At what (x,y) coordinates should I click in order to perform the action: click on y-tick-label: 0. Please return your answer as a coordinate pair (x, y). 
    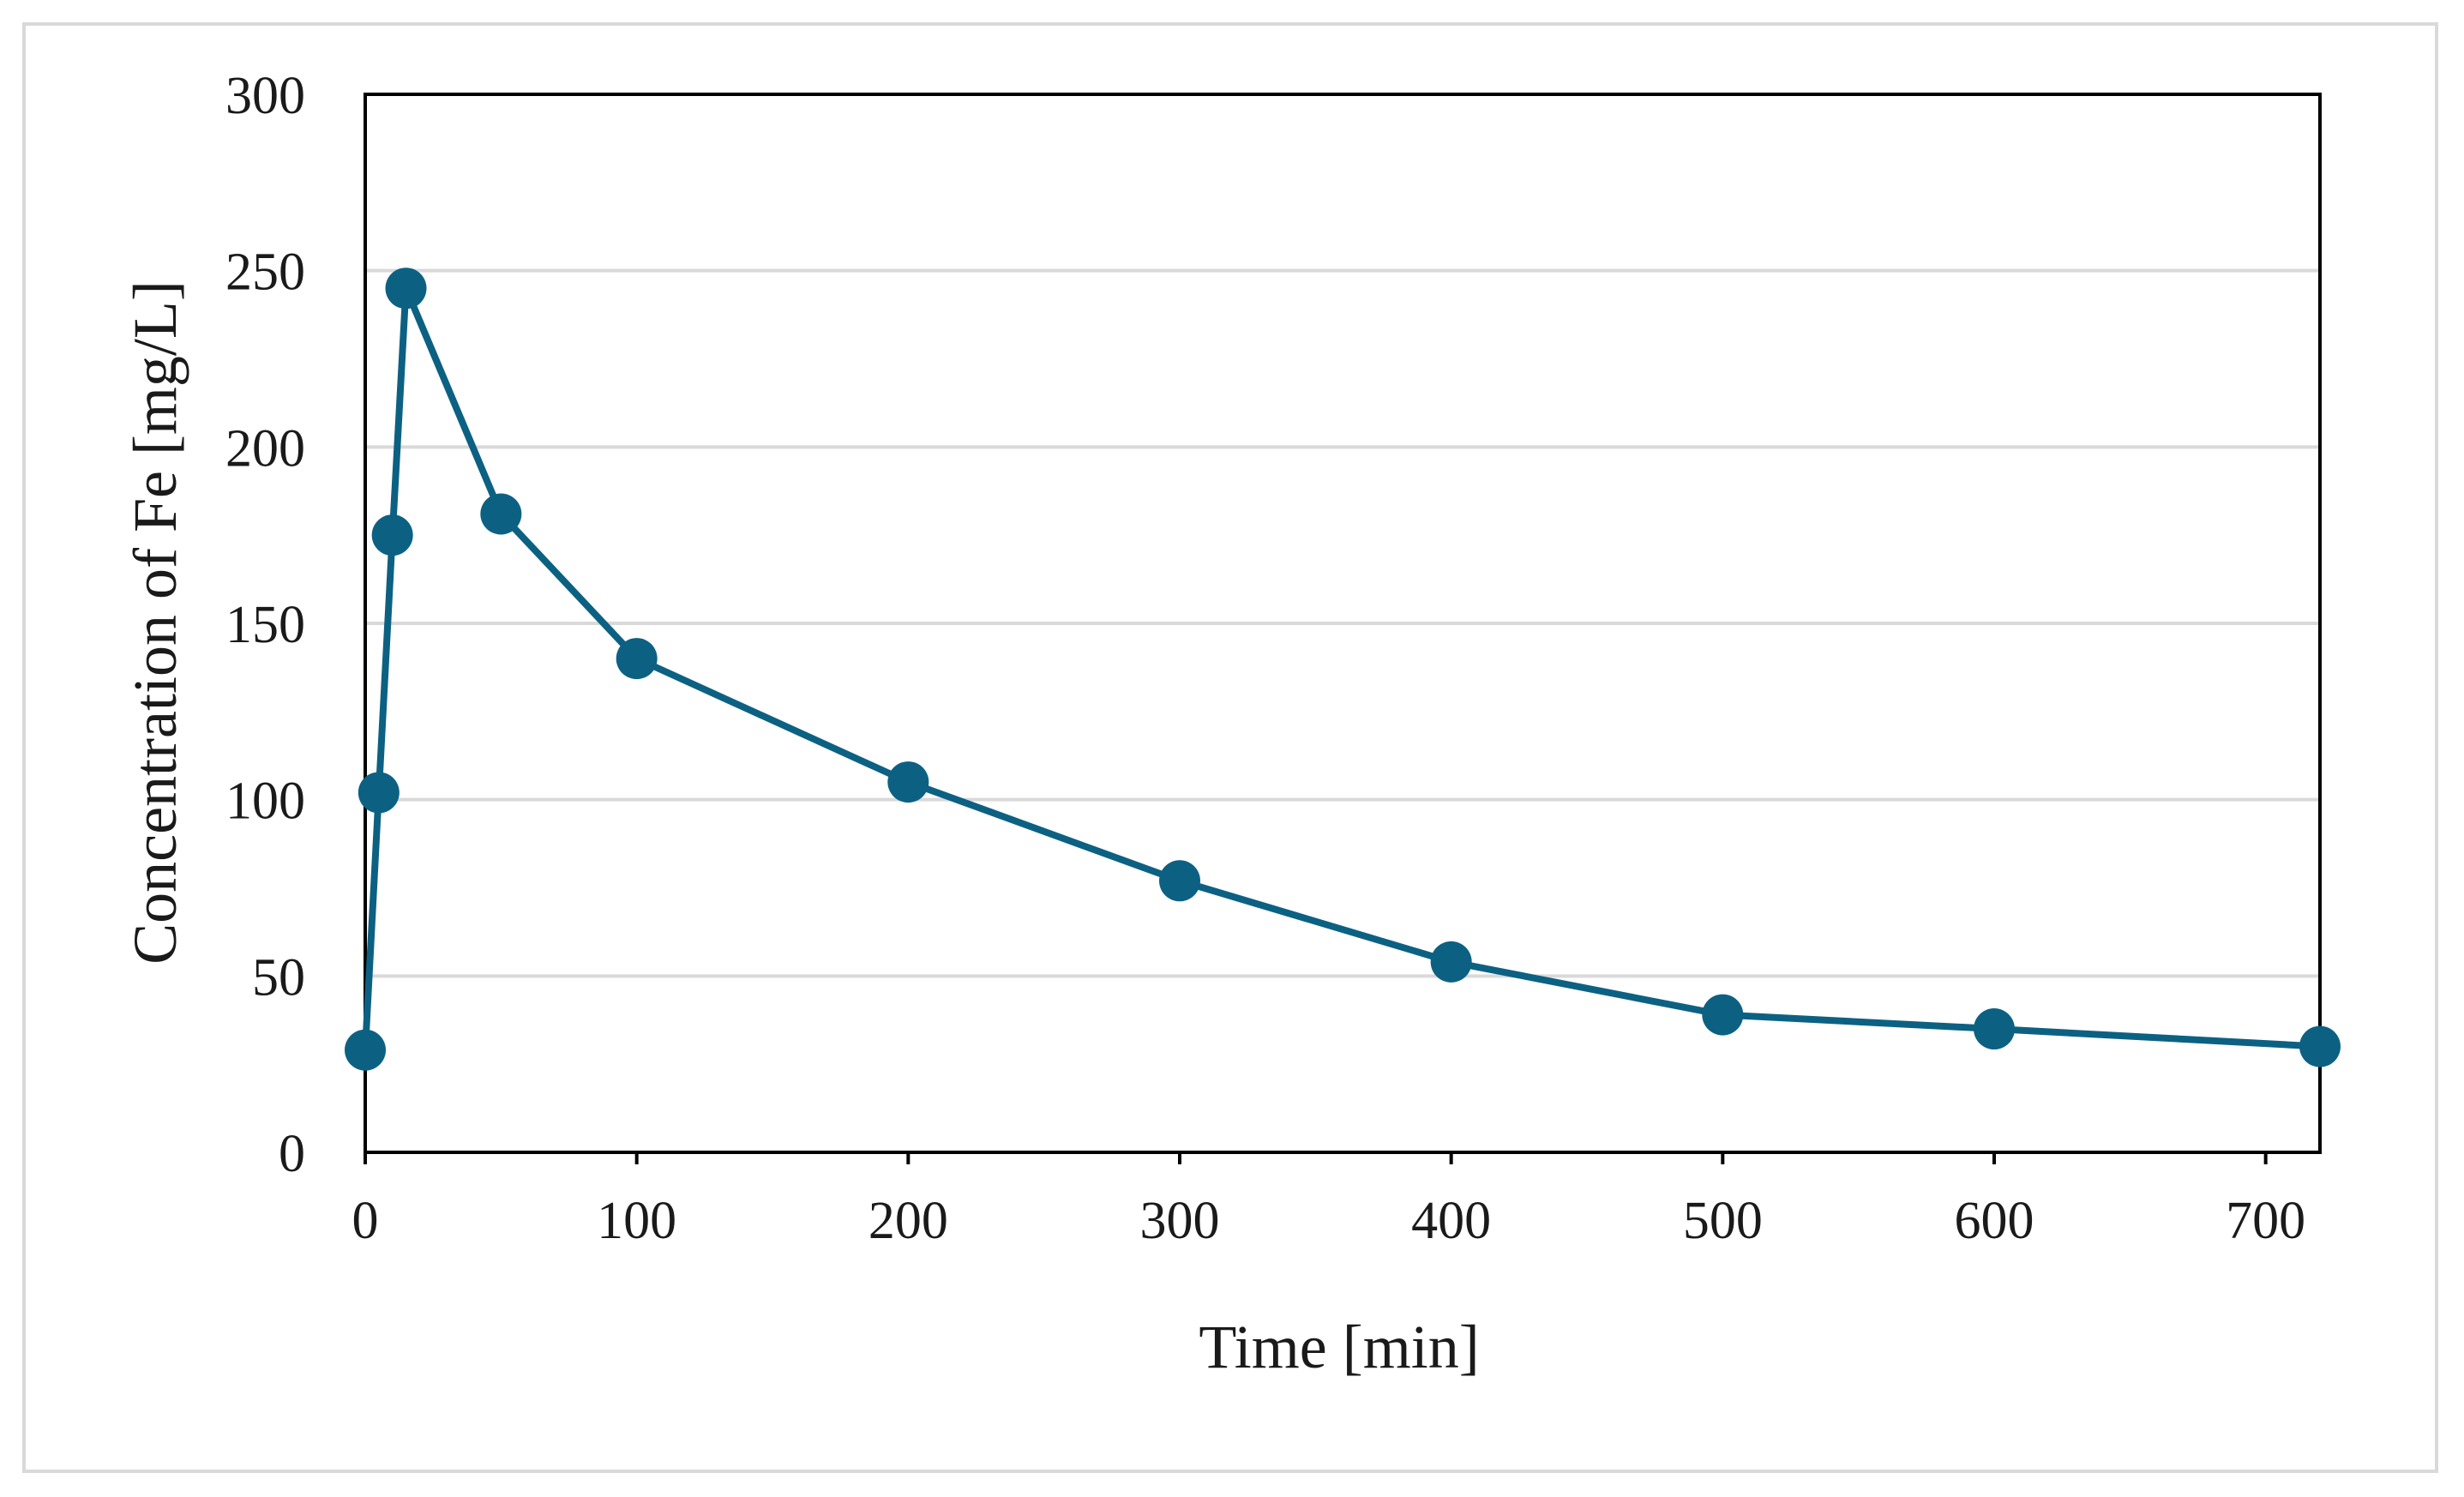
    Looking at the image, I should click on (292, 1154).